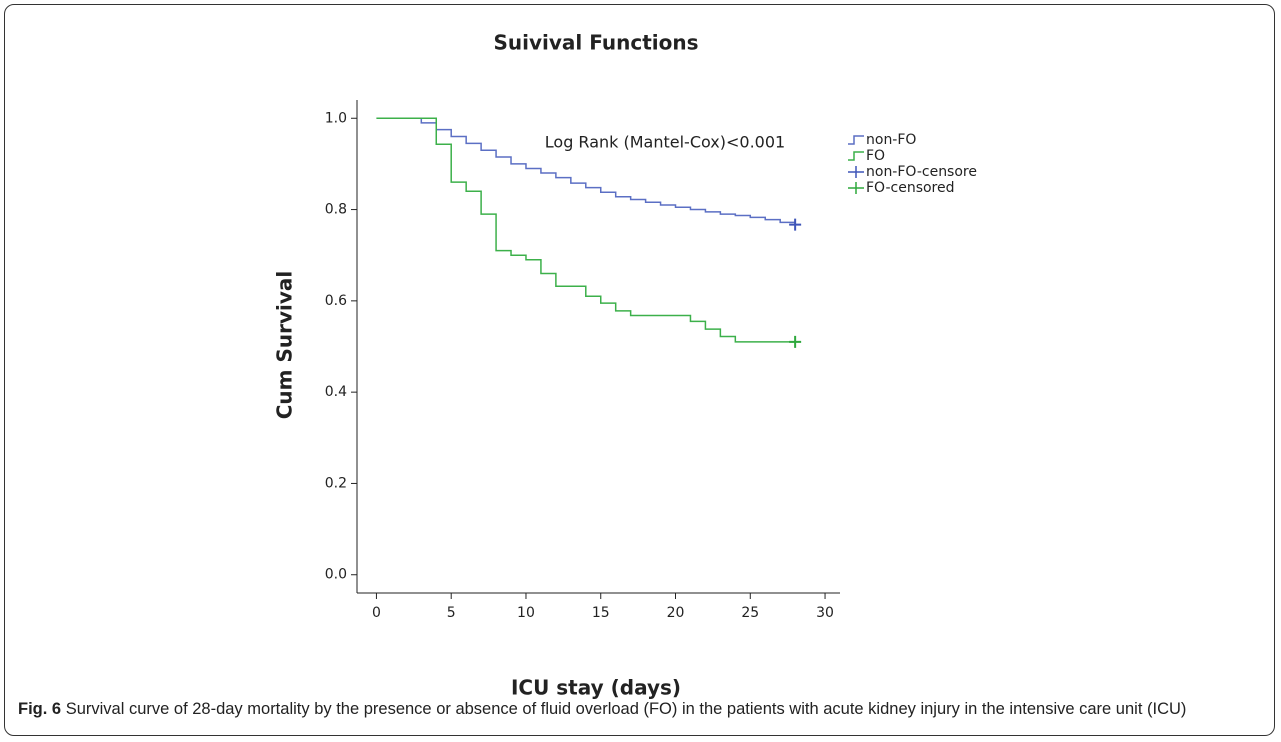  I want to click on y-tick-label: 0.8, so click(336, 210).